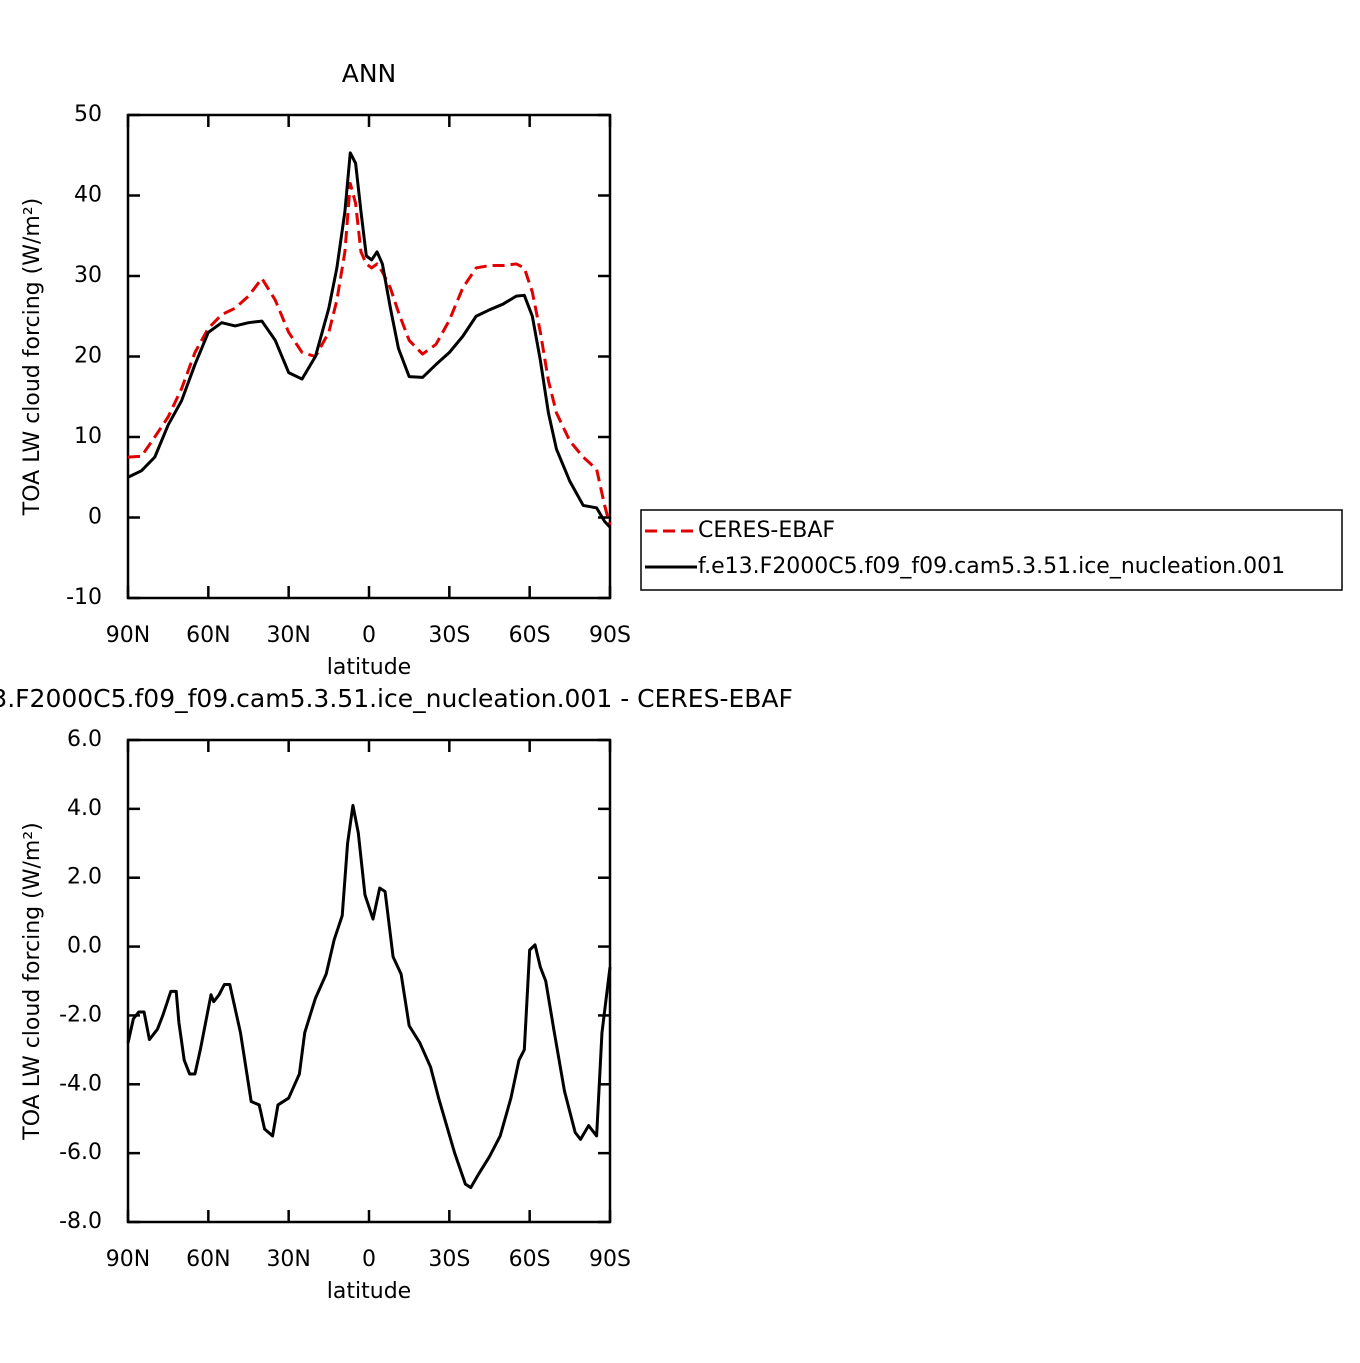 The height and width of the screenshot is (1363, 1360). Describe the element at coordinates (84, 877) in the screenshot. I see `y-tick-label: 2.0` at that location.